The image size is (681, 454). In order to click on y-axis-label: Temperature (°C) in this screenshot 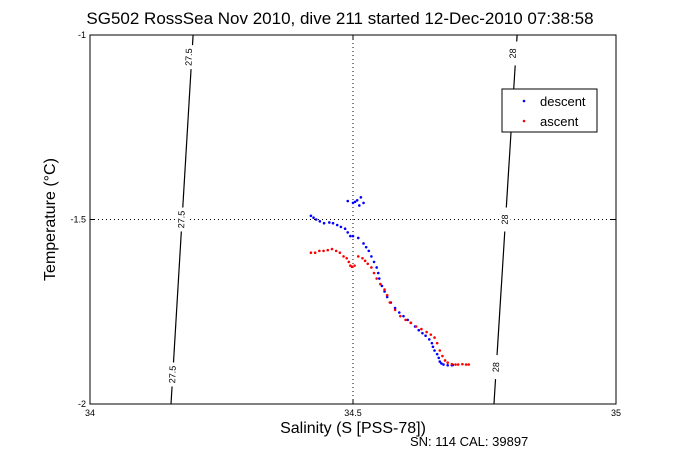, I will do `click(50, 219)`.